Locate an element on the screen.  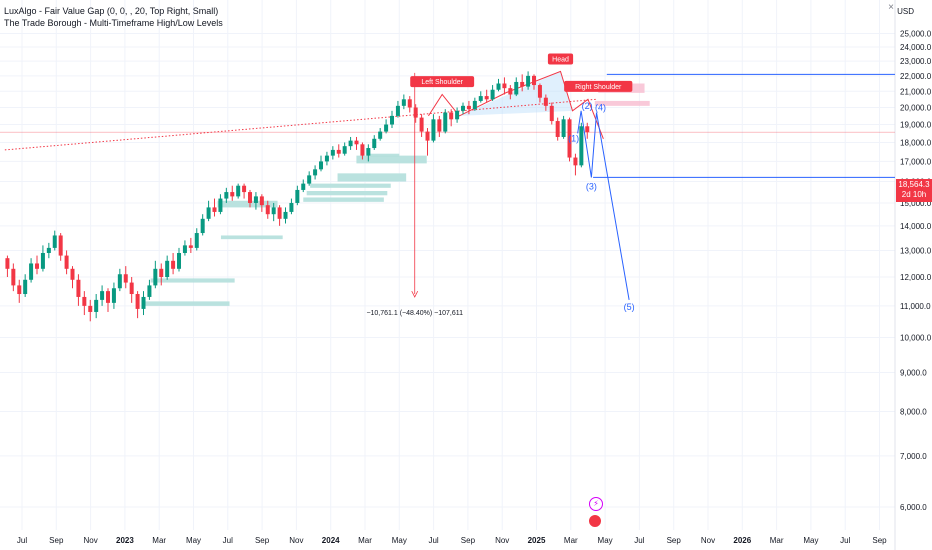
x-tick-label: 2025 is located at coordinates (537, 540).